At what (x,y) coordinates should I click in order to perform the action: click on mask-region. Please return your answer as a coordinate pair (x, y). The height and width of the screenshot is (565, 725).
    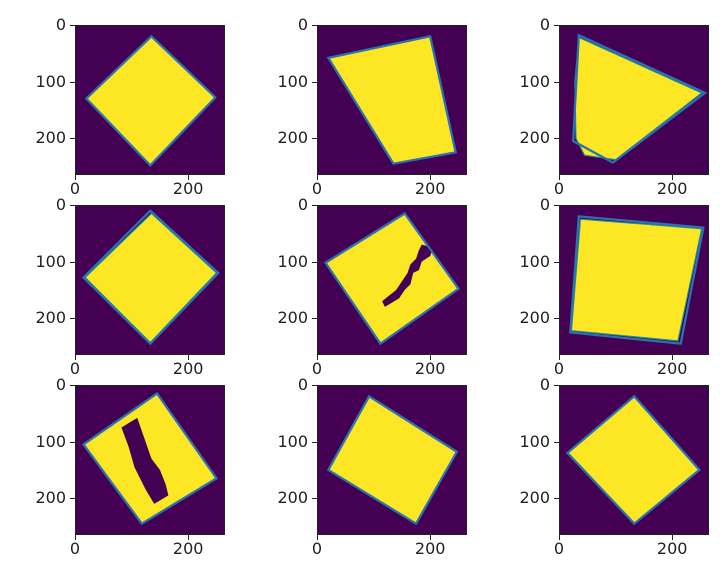
    Looking at the image, I should click on (636, 280).